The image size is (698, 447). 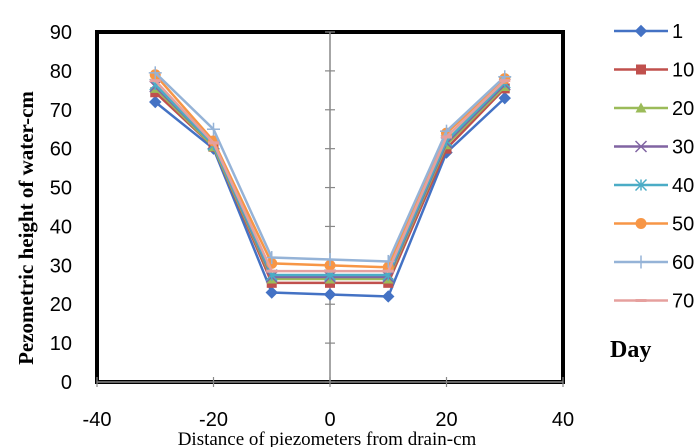 What do you see at coordinates (683, 109) in the screenshot?
I see `legend-label: 20` at bounding box center [683, 109].